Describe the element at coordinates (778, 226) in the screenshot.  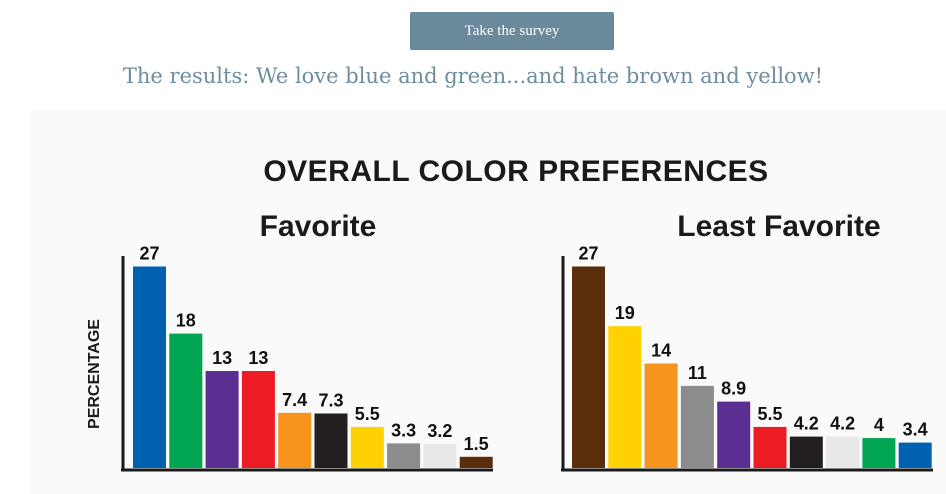
I see `least-favorite-chart-title: Least Favorite` at that location.